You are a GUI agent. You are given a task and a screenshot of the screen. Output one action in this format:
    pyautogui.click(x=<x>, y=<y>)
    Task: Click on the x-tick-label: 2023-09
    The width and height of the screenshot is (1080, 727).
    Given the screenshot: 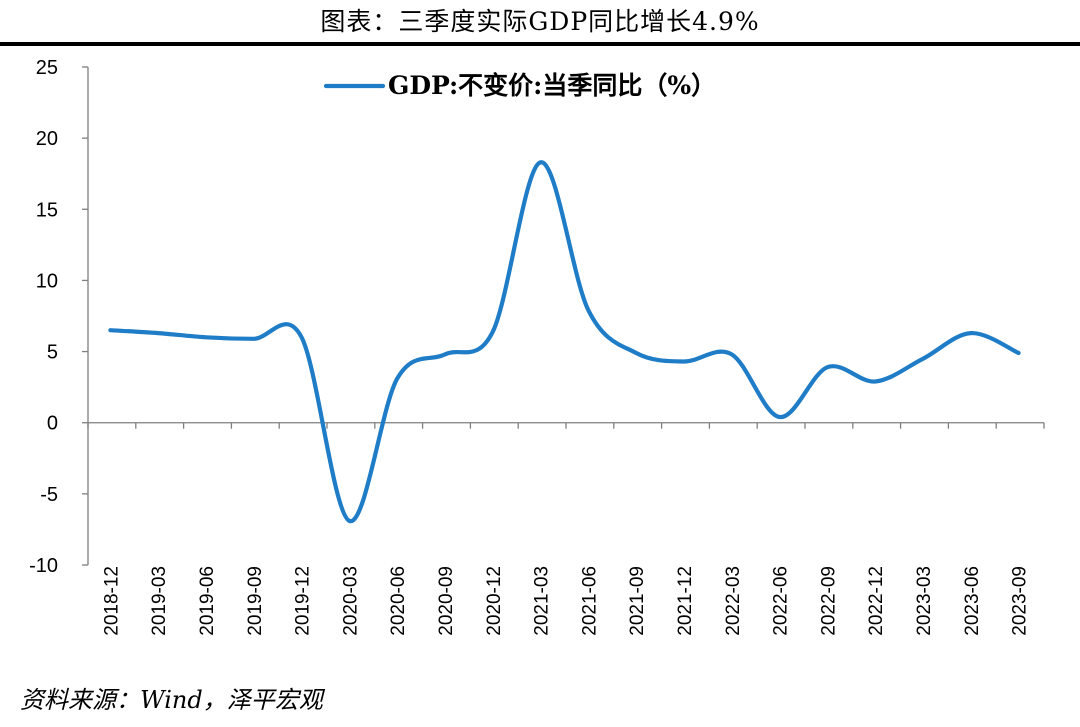 What is the action you would take?
    pyautogui.click(x=1020, y=601)
    